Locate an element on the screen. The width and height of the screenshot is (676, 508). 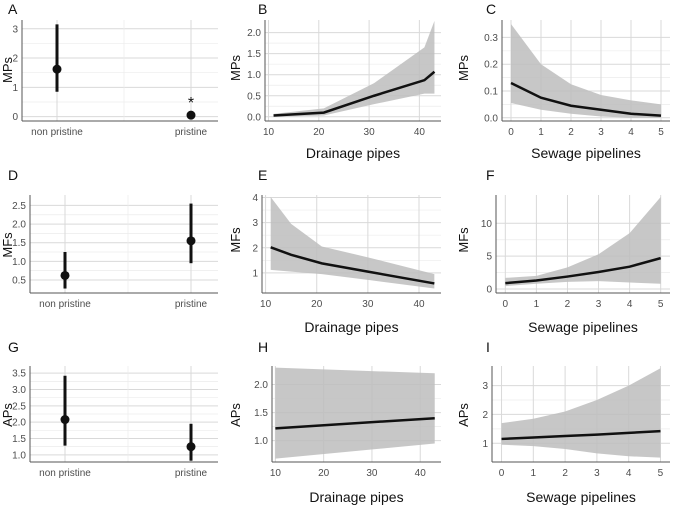
panel-letter: I is located at coordinates (488, 347).